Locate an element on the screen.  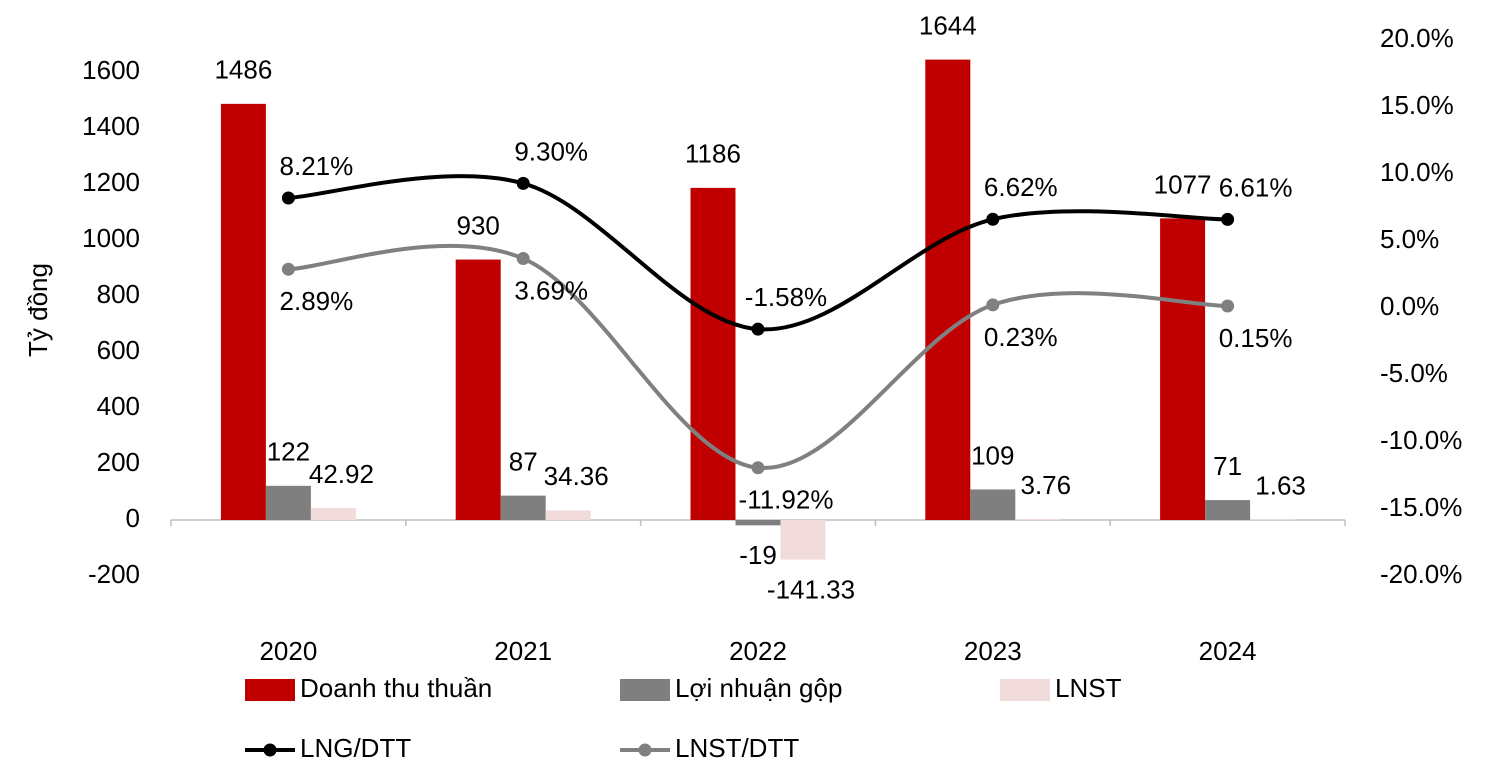
y-tick-label: 1400 is located at coordinates (111, 126).